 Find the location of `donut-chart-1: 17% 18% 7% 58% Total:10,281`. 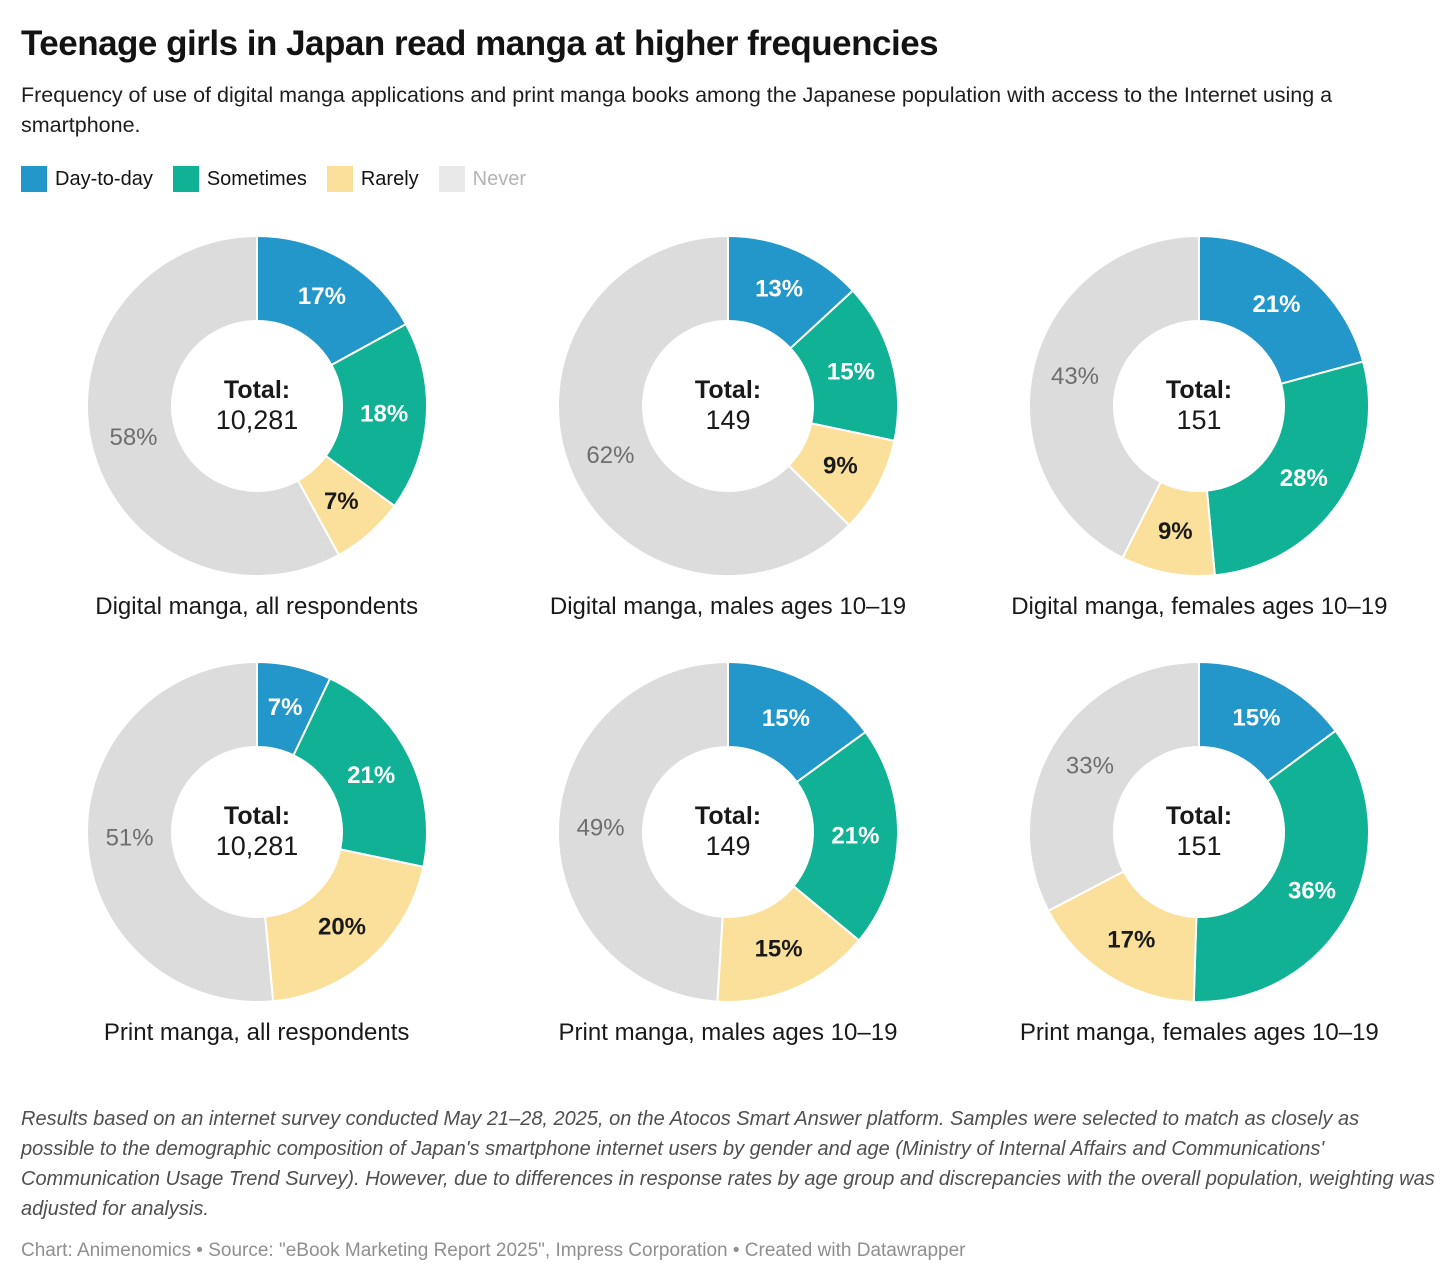

donut-chart-1: 17% 18% 7% 58% Total:10,281 is located at coordinates (256, 406).